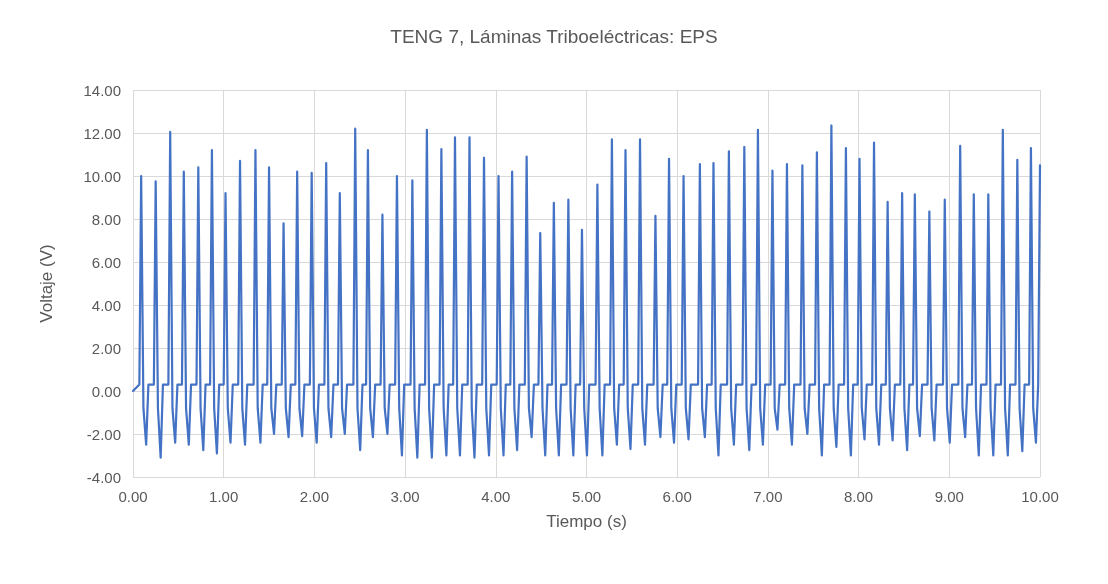 The width and height of the screenshot is (1108, 584). I want to click on y-tick-label: -4.00, so click(103, 477).